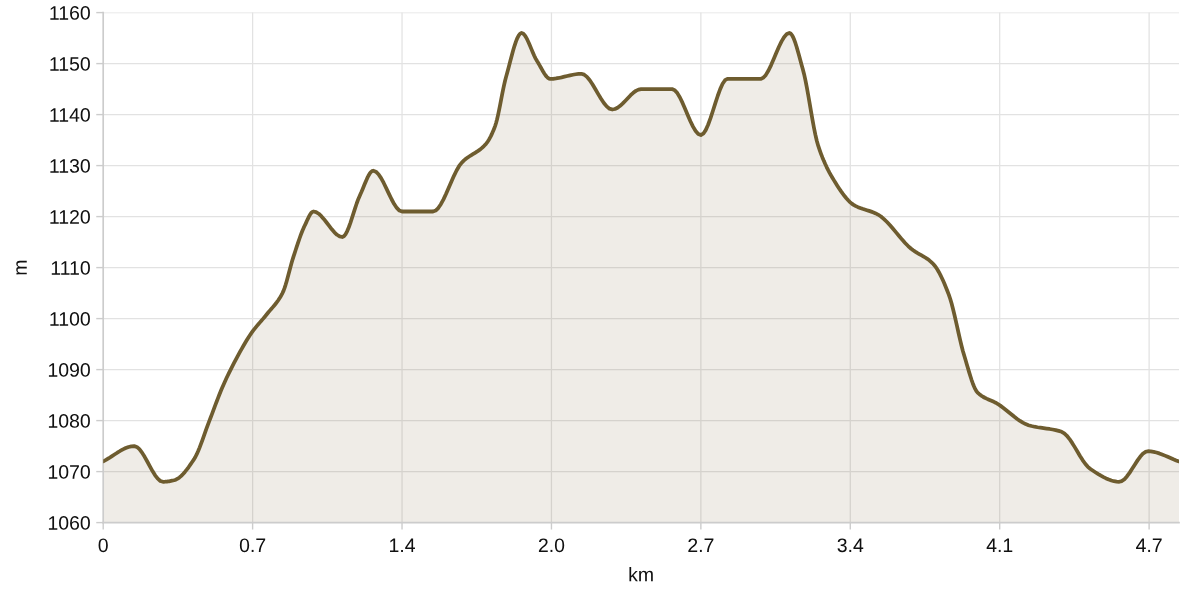 The width and height of the screenshot is (1200, 600). What do you see at coordinates (701, 545) in the screenshot?
I see `x-tick-label: 2.7` at bounding box center [701, 545].